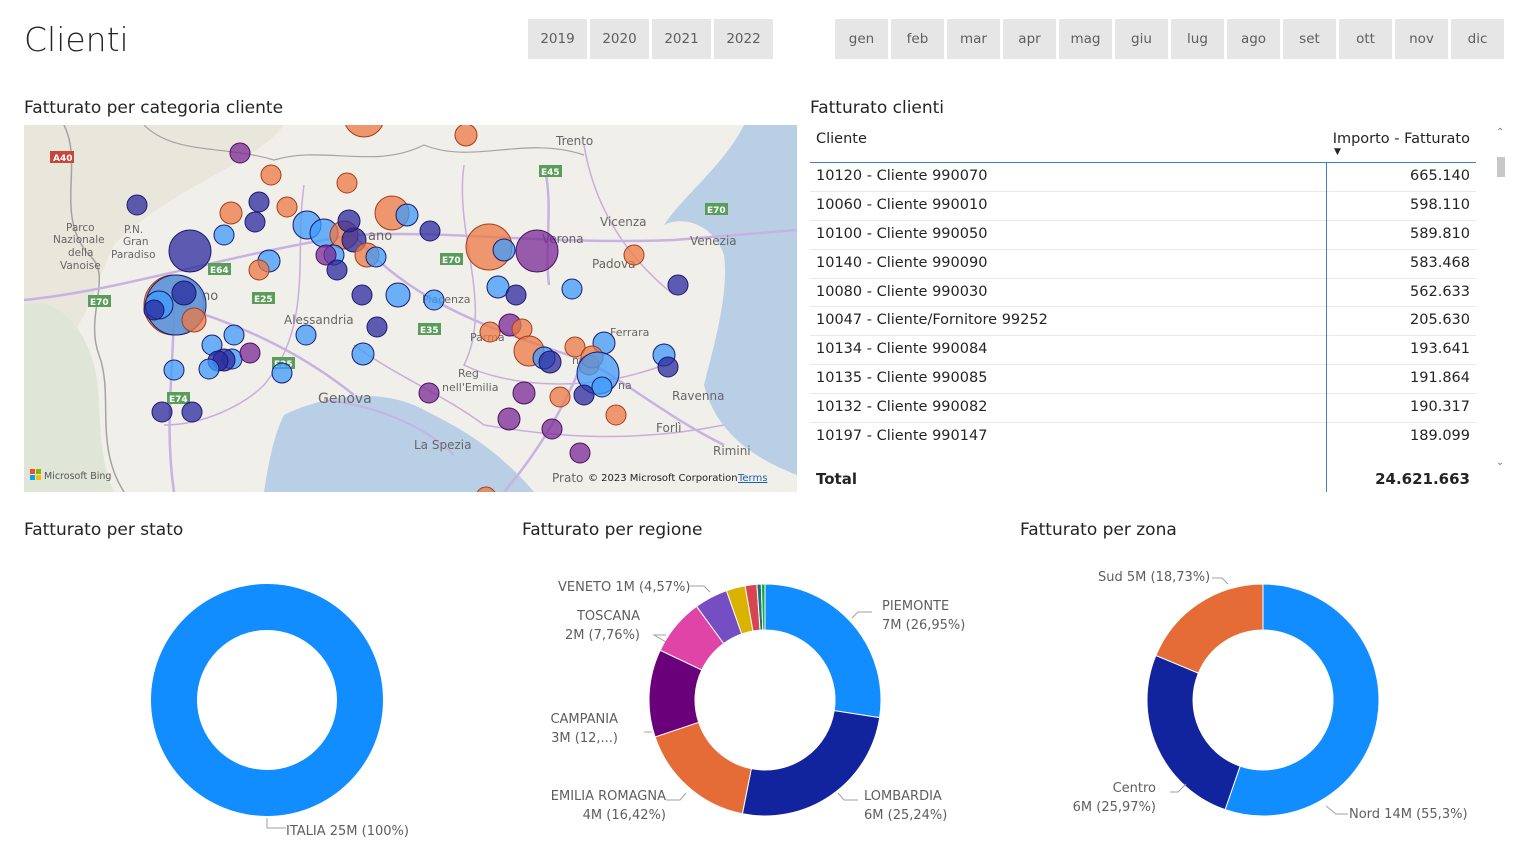 This screenshot has height=862, width=1530. What do you see at coordinates (1209, 628) in the screenshot?
I see `donut-slice-sud` at bounding box center [1209, 628].